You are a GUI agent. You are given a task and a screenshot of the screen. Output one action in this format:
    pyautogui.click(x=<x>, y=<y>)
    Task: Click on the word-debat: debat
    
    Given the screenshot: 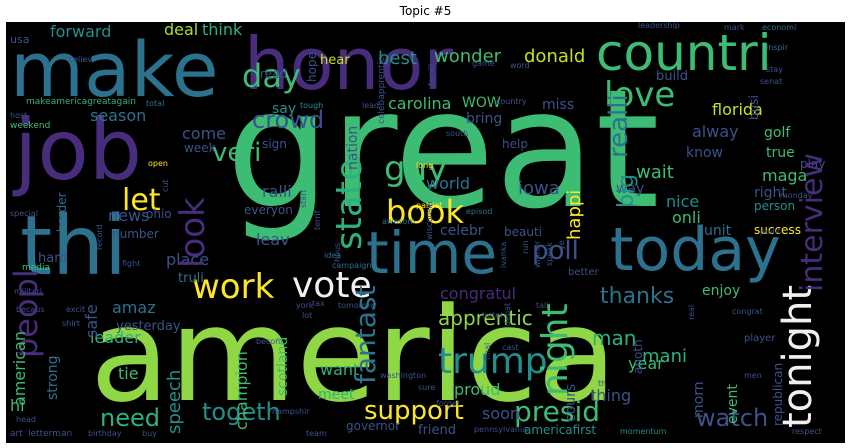 What is the action you would take?
    pyautogui.click(x=507, y=314)
    